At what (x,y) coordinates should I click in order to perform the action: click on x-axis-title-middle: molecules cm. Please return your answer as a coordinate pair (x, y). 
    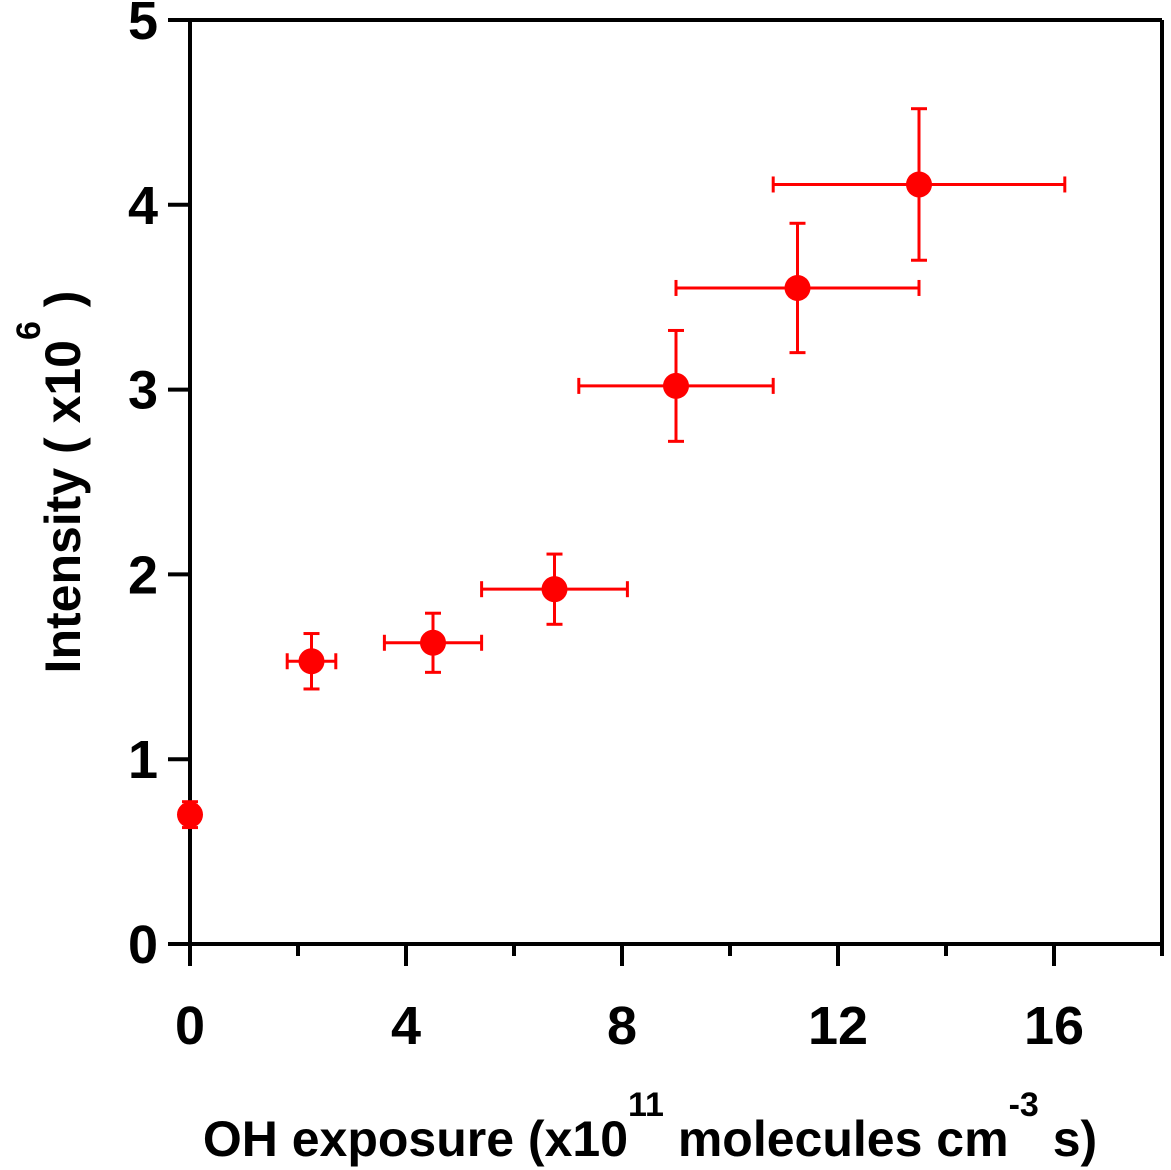
    Looking at the image, I should click on (836, 1139).